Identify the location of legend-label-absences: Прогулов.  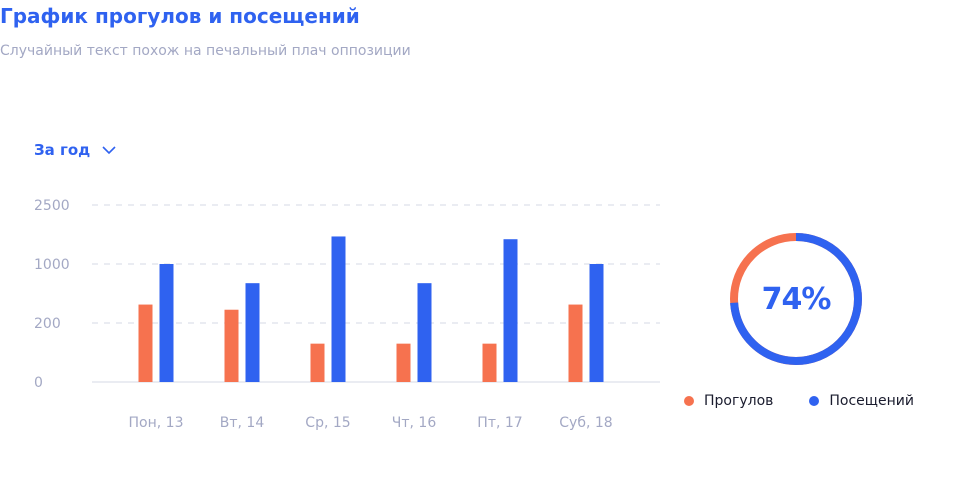
(739, 401).